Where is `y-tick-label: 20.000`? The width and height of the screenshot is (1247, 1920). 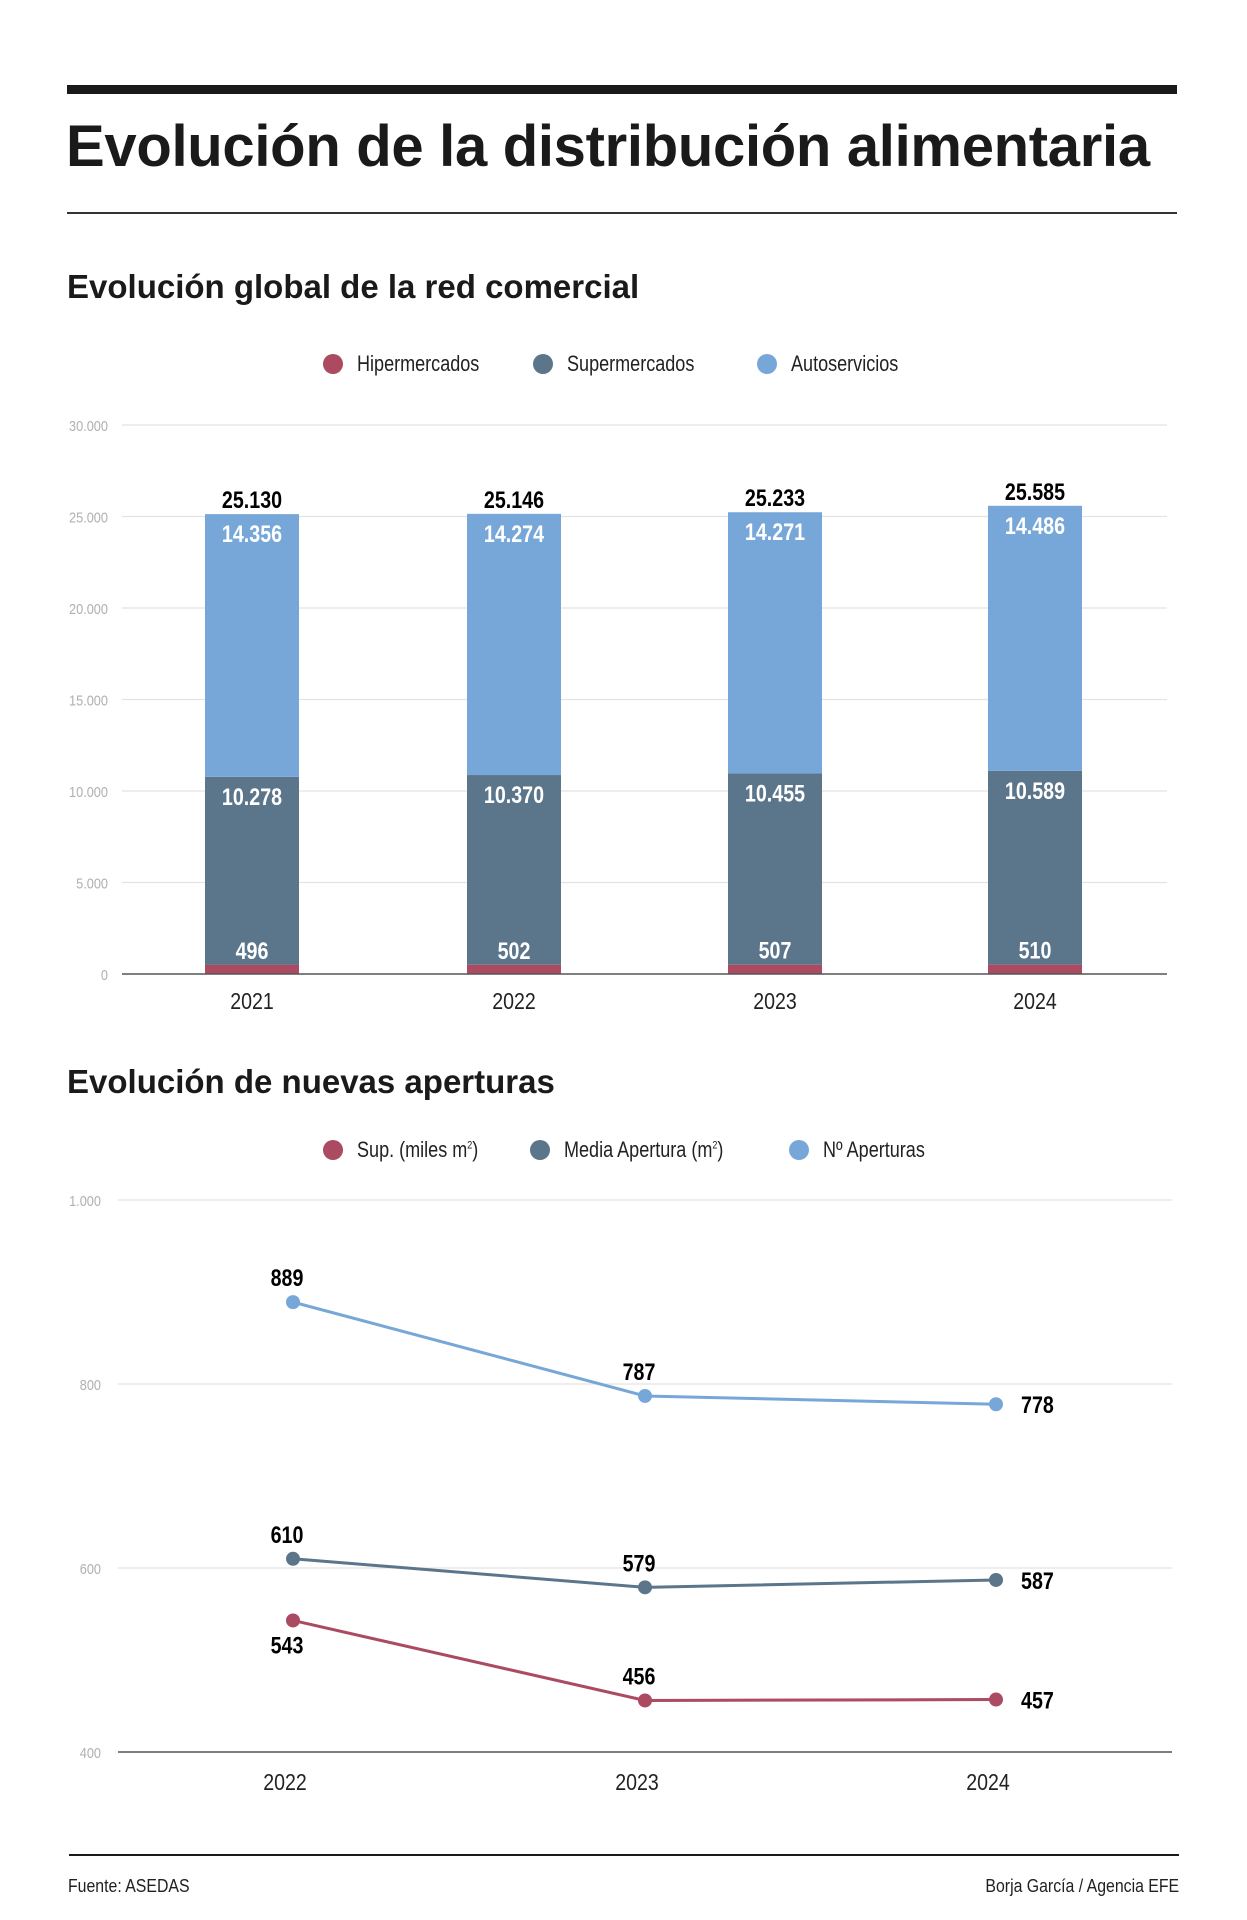
y-tick-label: 20.000 is located at coordinates (88, 608).